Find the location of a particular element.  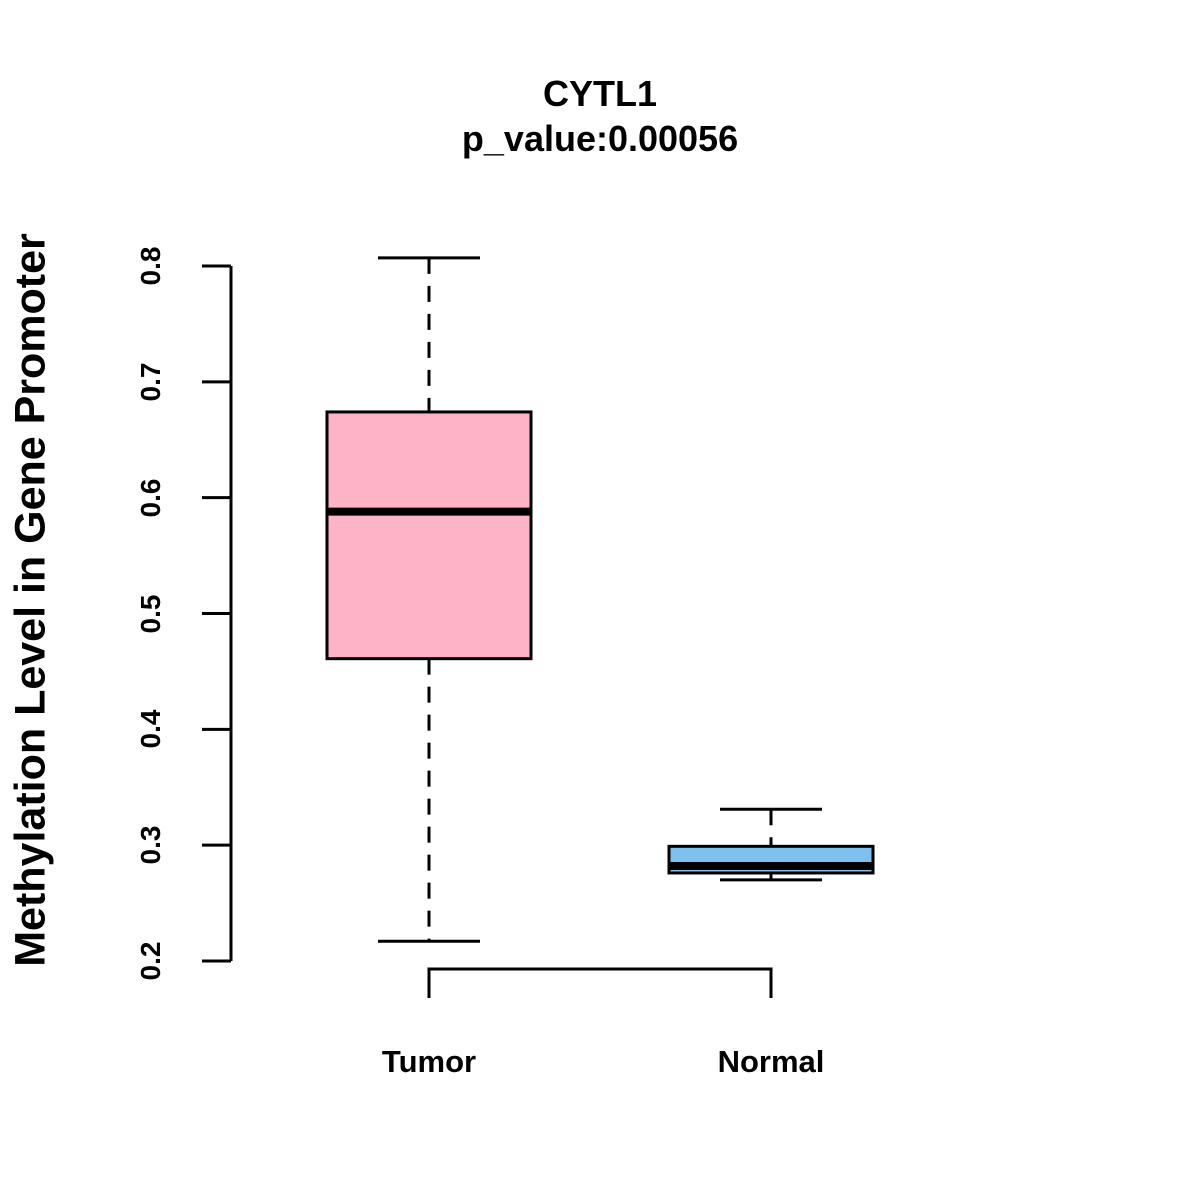

x-tick-label-normal: Normal is located at coordinates (771, 1061).